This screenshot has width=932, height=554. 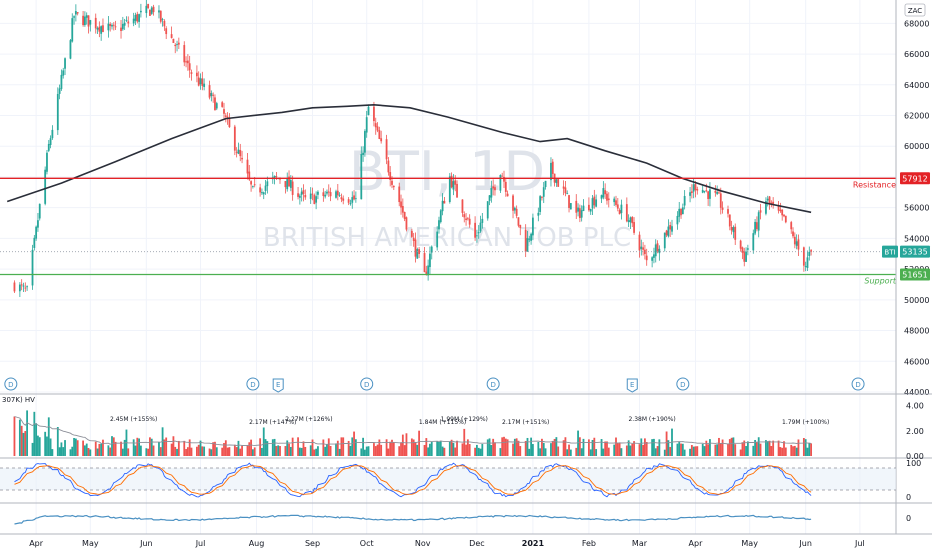 What do you see at coordinates (447, 171) in the screenshot?
I see `watermark-symbol: BTI, 1D` at bounding box center [447, 171].